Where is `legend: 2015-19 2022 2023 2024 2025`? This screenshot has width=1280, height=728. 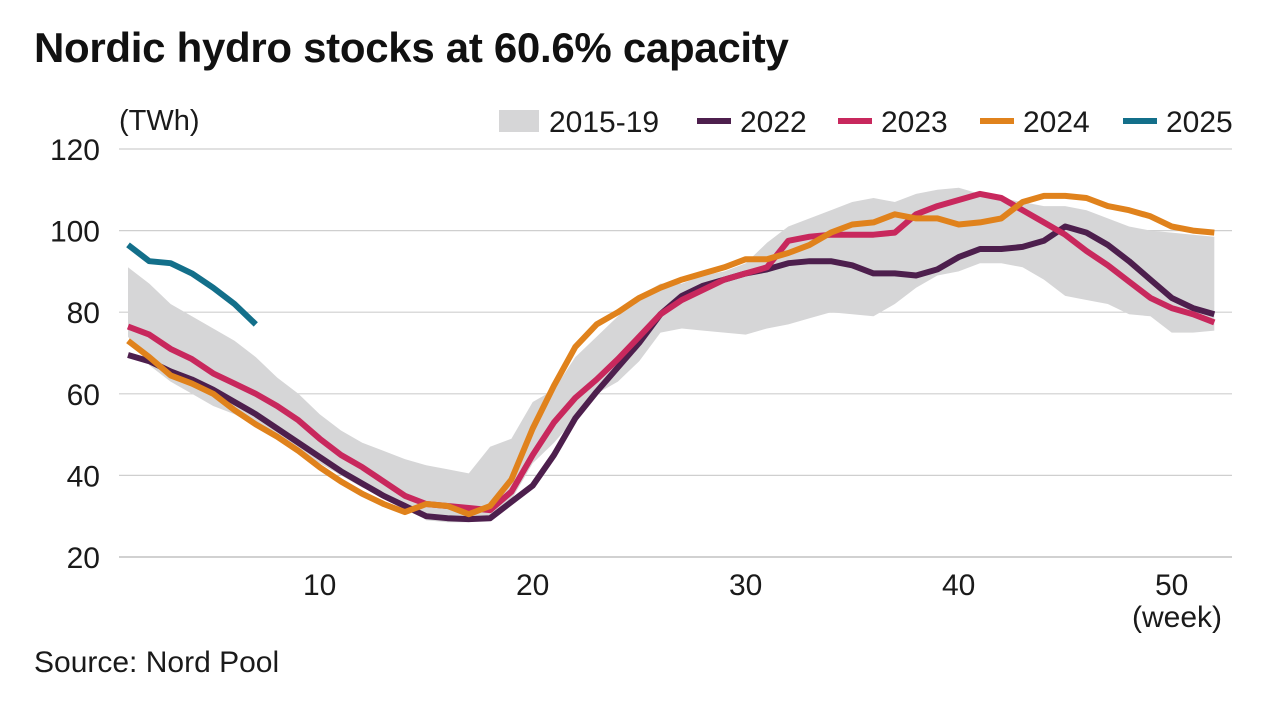
legend: 2015-19 2022 2023 2024 2025 is located at coordinates (866, 122).